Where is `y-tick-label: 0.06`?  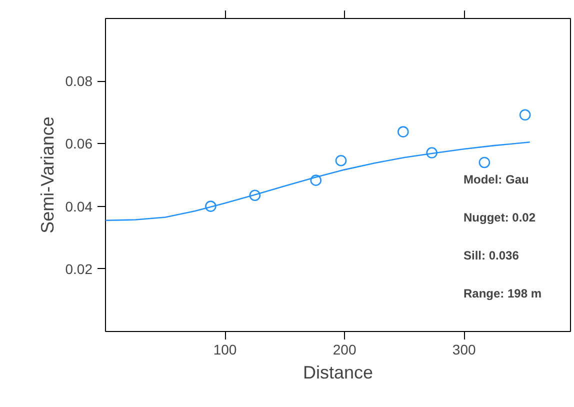 y-tick-label: 0.06 is located at coordinates (79, 144).